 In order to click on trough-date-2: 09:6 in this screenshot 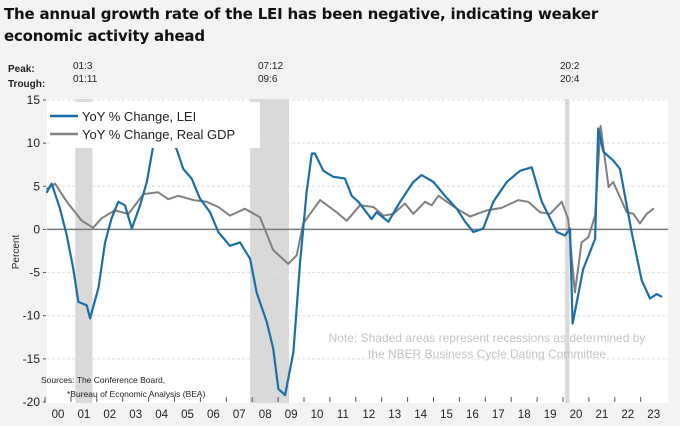, I will do `click(268, 79)`.